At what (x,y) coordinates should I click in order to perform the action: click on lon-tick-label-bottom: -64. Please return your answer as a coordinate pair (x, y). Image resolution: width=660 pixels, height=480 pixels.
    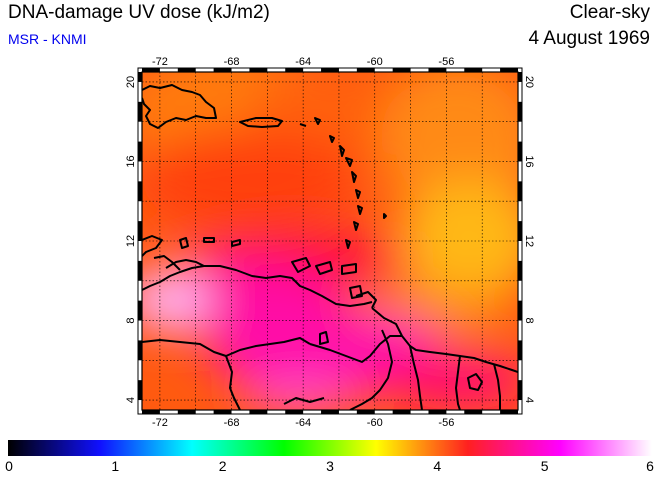
    Looking at the image, I should click on (303, 423).